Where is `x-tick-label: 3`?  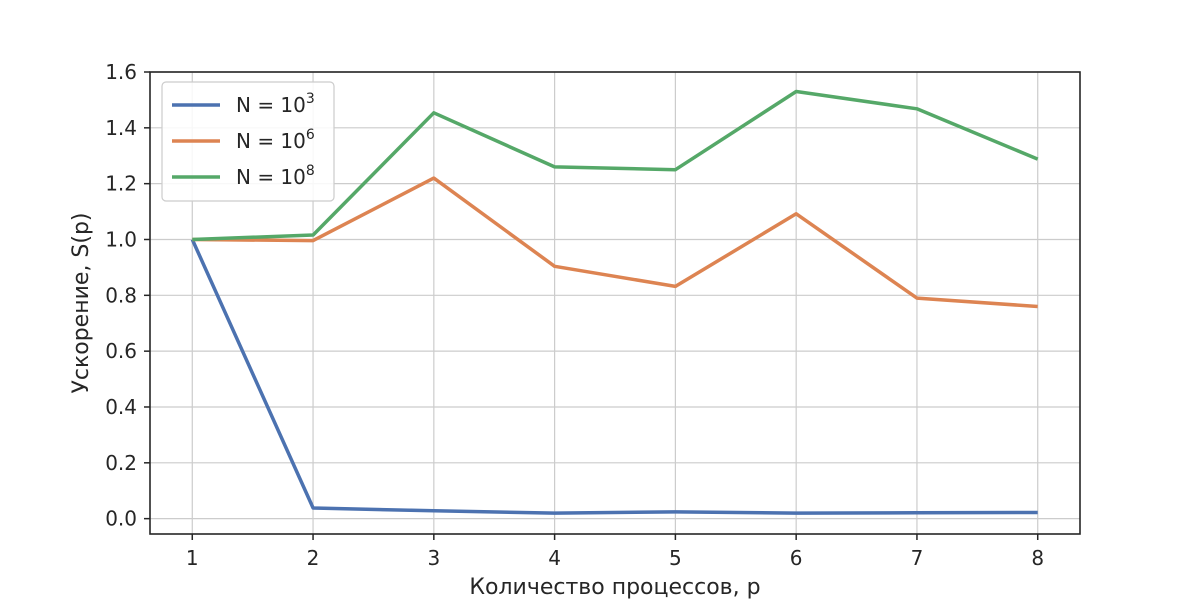
x-tick-label: 3 is located at coordinates (433, 558).